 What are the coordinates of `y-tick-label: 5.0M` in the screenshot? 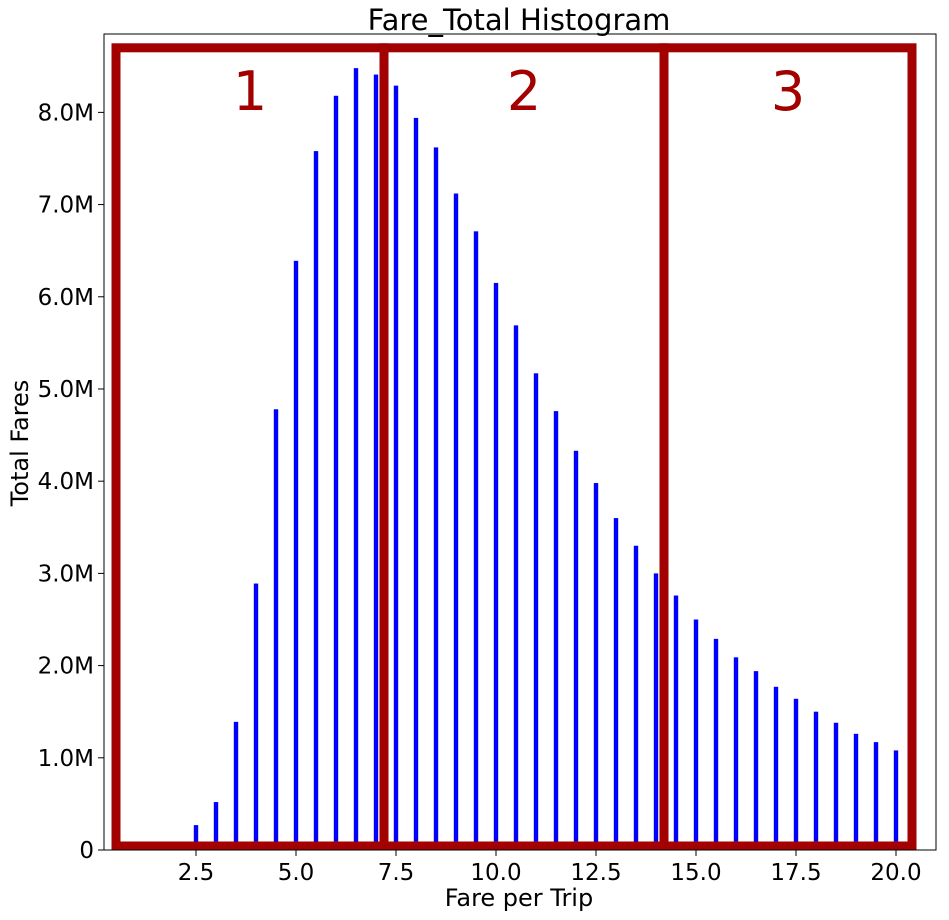 It's located at (66, 390).